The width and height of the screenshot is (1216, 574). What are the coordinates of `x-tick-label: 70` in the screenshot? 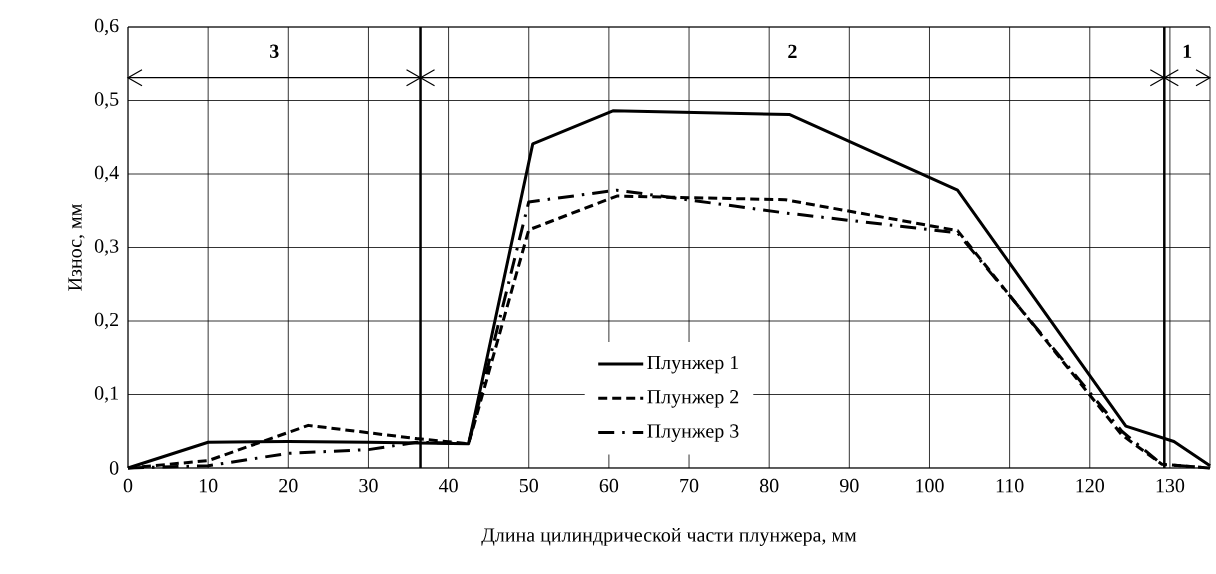 It's located at (689, 485).